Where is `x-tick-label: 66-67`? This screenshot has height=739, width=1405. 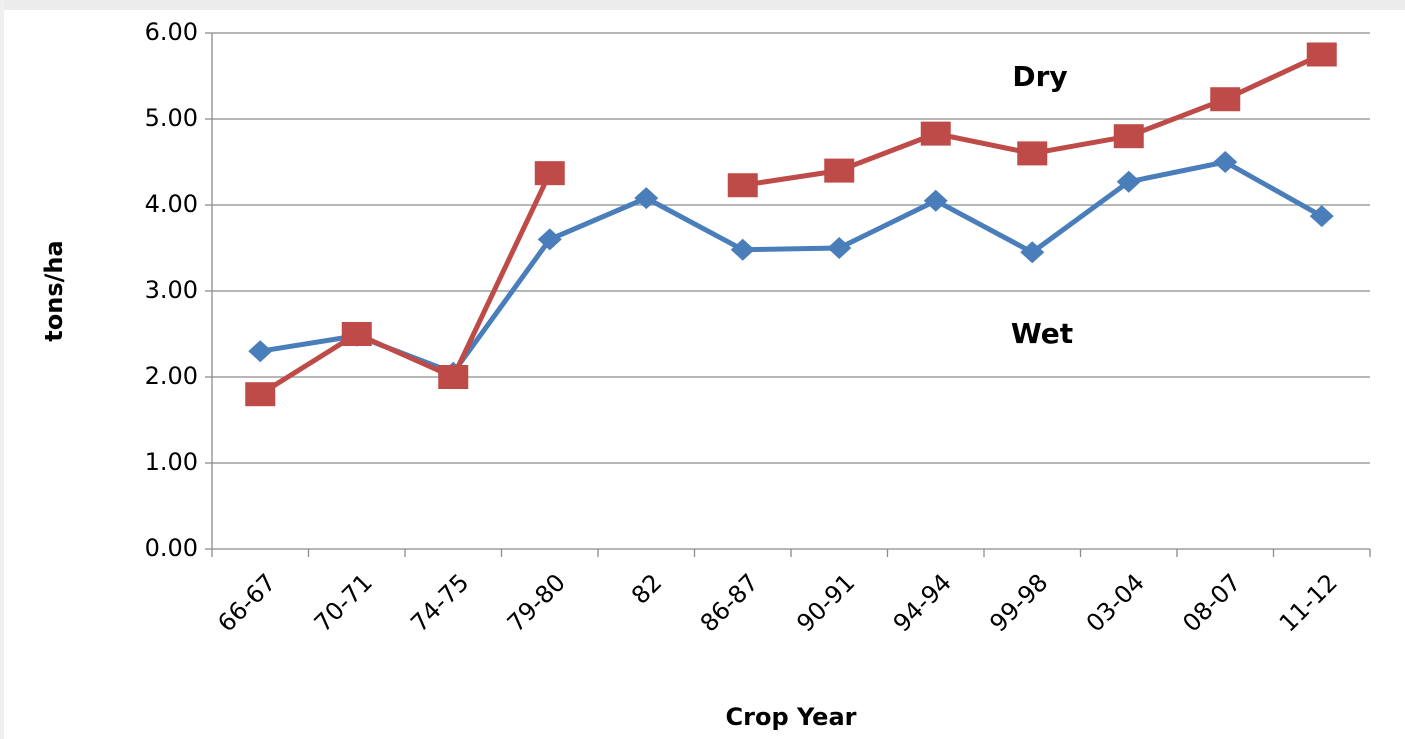
x-tick-label: 66-67 is located at coordinates (246, 602).